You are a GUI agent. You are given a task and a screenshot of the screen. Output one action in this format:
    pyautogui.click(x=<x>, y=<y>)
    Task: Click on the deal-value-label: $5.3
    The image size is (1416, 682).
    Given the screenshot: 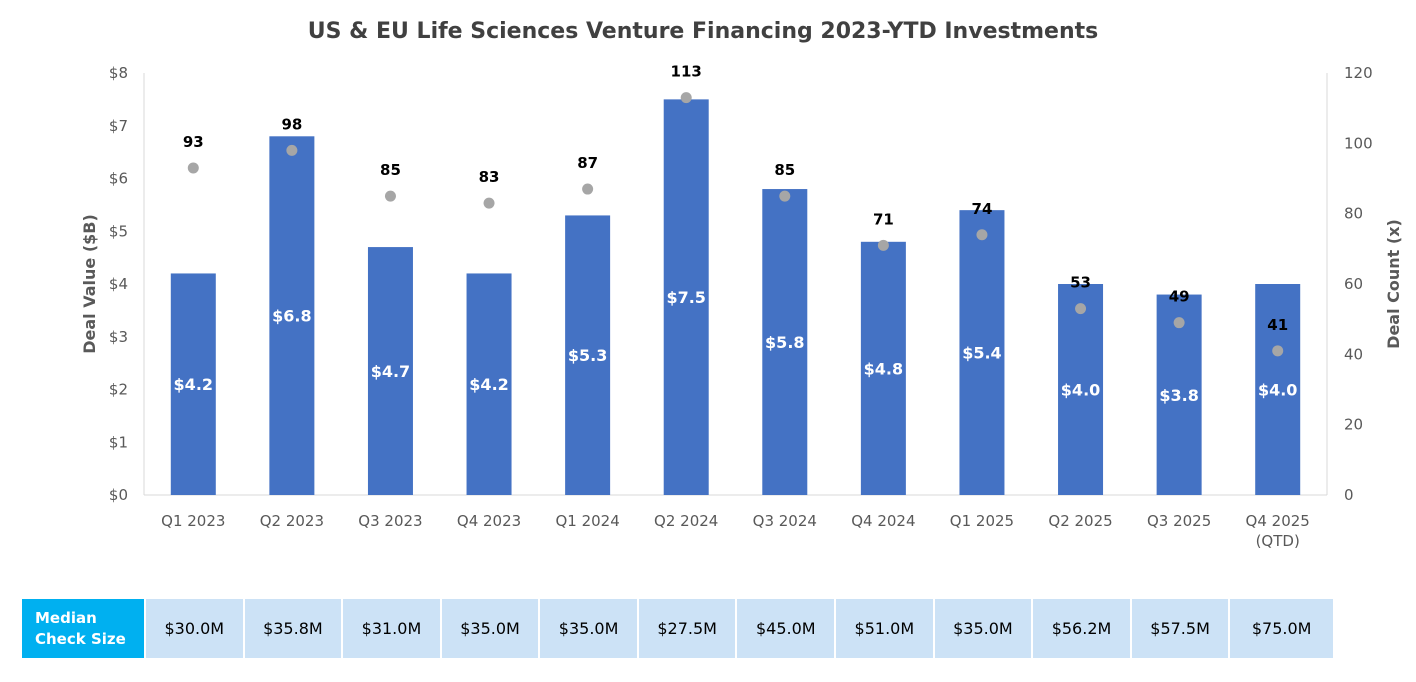 What is the action you would take?
    pyautogui.click(x=587, y=355)
    